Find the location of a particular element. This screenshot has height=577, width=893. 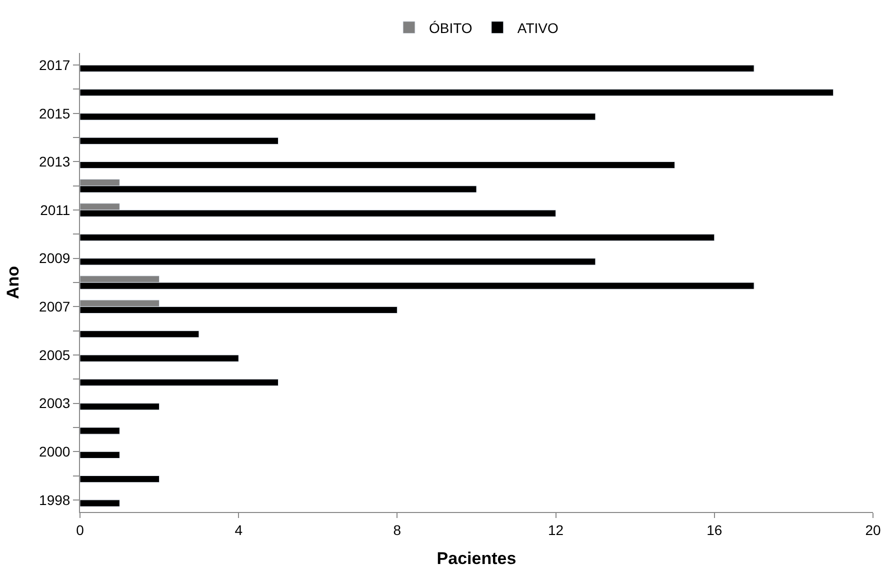

y-axis-title: Ano is located at coordinates (13, 283).